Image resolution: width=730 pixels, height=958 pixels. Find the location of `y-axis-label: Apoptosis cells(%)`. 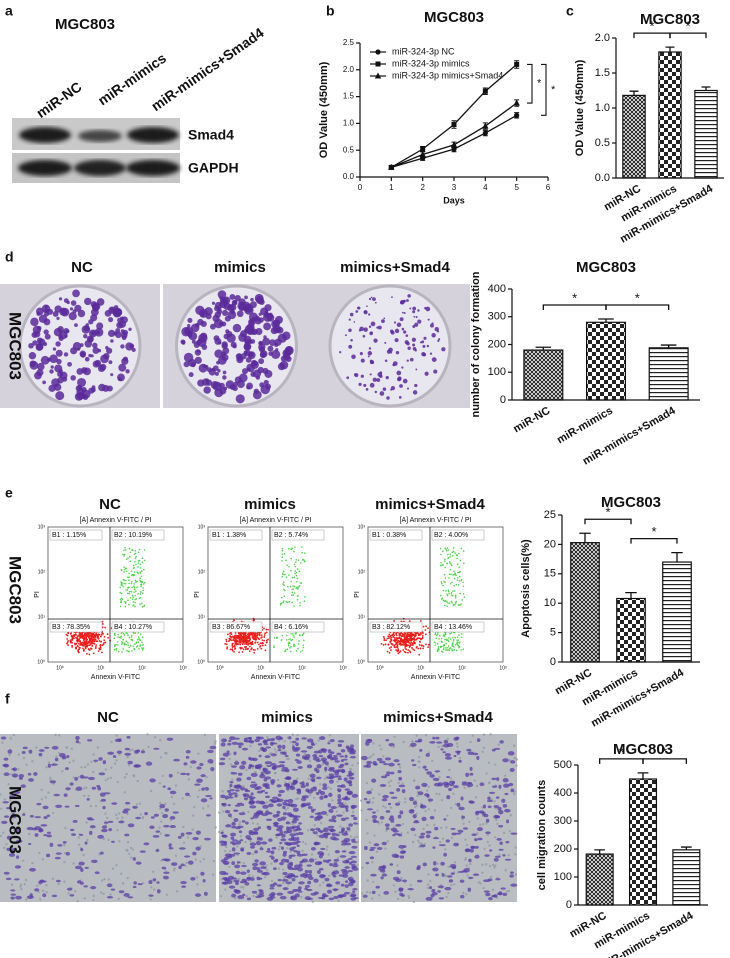

y-axis-label: Apoptosis cells(%) is located at coordinates (526, 588).